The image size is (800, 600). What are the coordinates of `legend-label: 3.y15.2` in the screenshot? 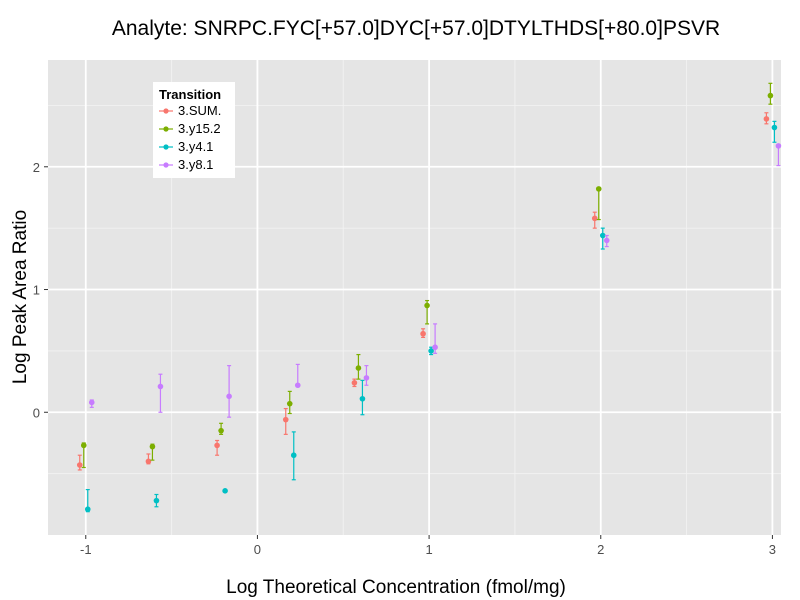 It's located at (199, 128).